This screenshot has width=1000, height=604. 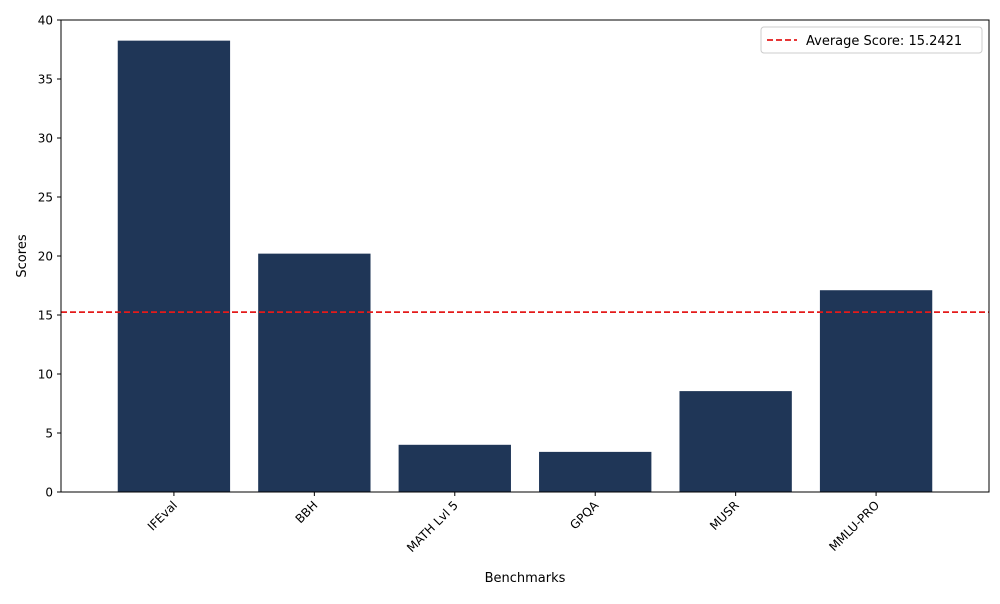 What do you see at coordinates (49, 493) in the screenshot?
I see `y-tick-label: 0` at bounding box center [49, 493].